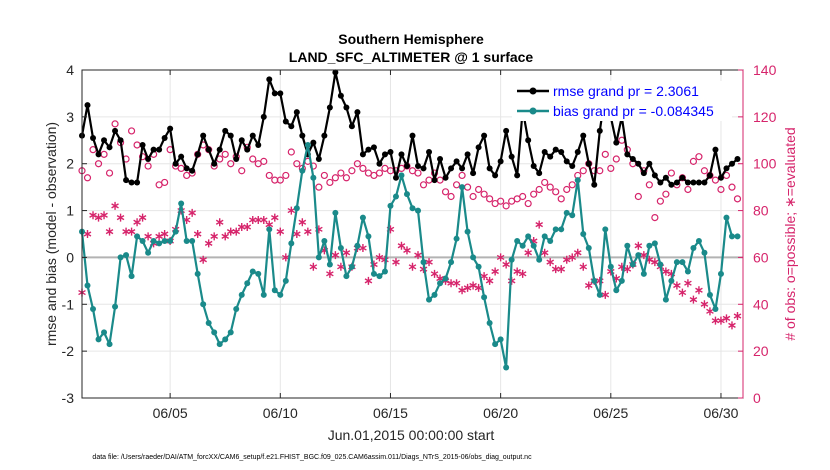 Image resolution: width=830 pixels, height=470 pixels. Describe the element at coordinates (68, 304) in the screenshot. I see `y-tick-label: -1` at that location.